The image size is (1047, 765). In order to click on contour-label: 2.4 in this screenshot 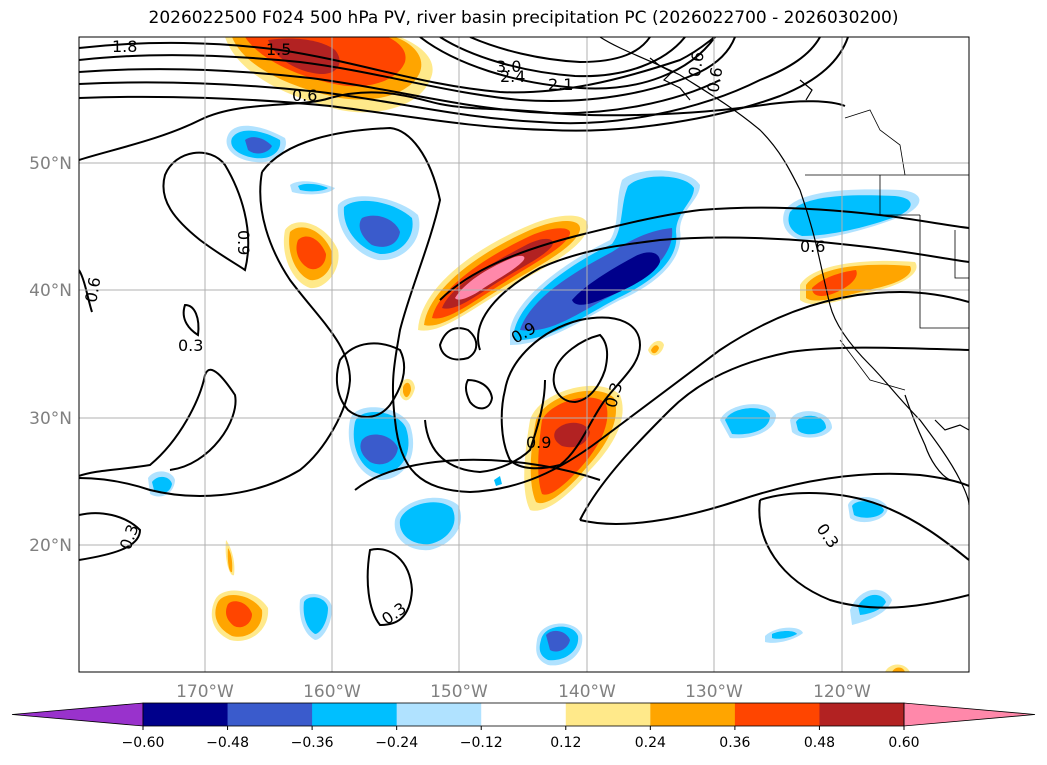, I will do `click(512, 76)`.